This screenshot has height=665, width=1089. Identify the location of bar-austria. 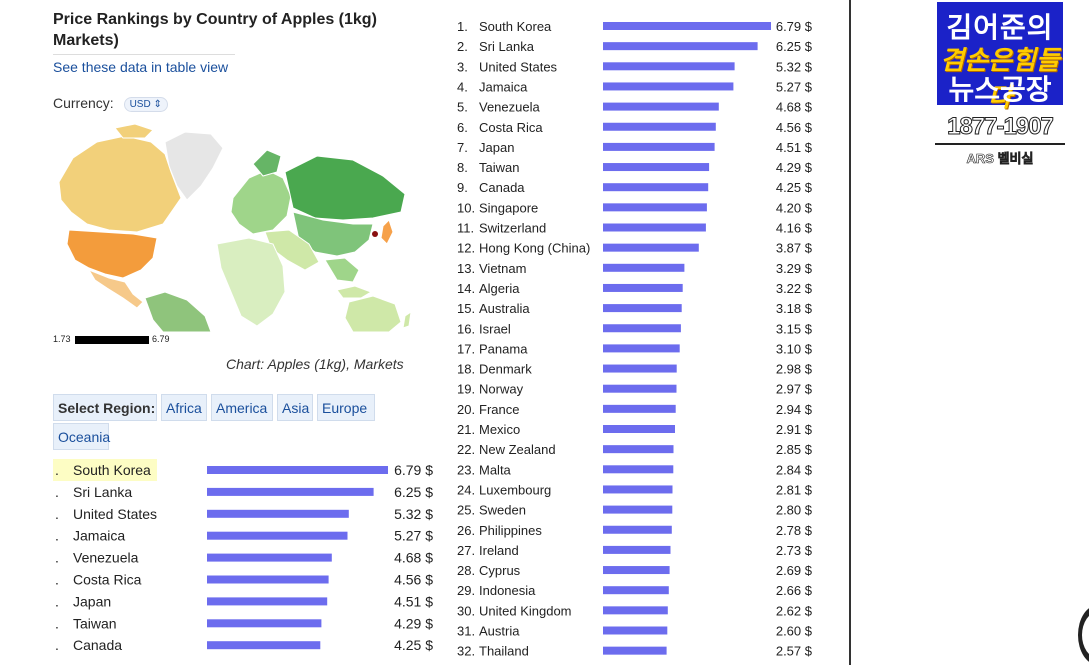
(635, 630).